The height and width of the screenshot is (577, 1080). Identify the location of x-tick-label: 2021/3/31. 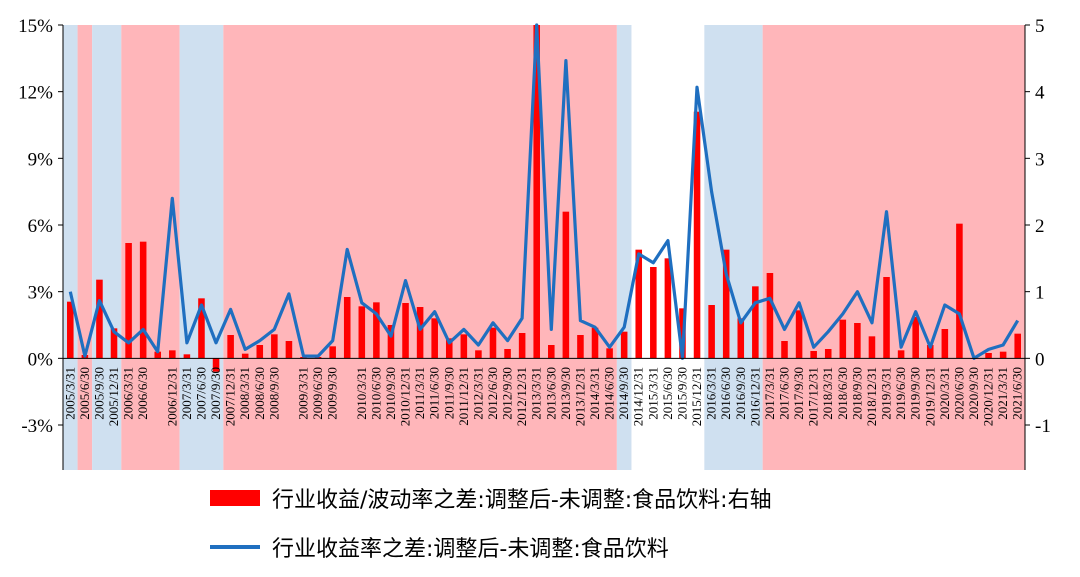
(1002, 393).